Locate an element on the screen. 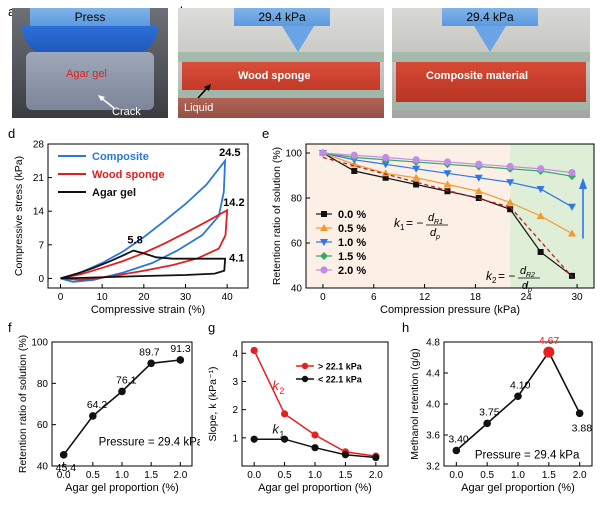 The height and width of the screenshot is (505, 600). y-tick-label: 7 is located at coordinates (41, 245).